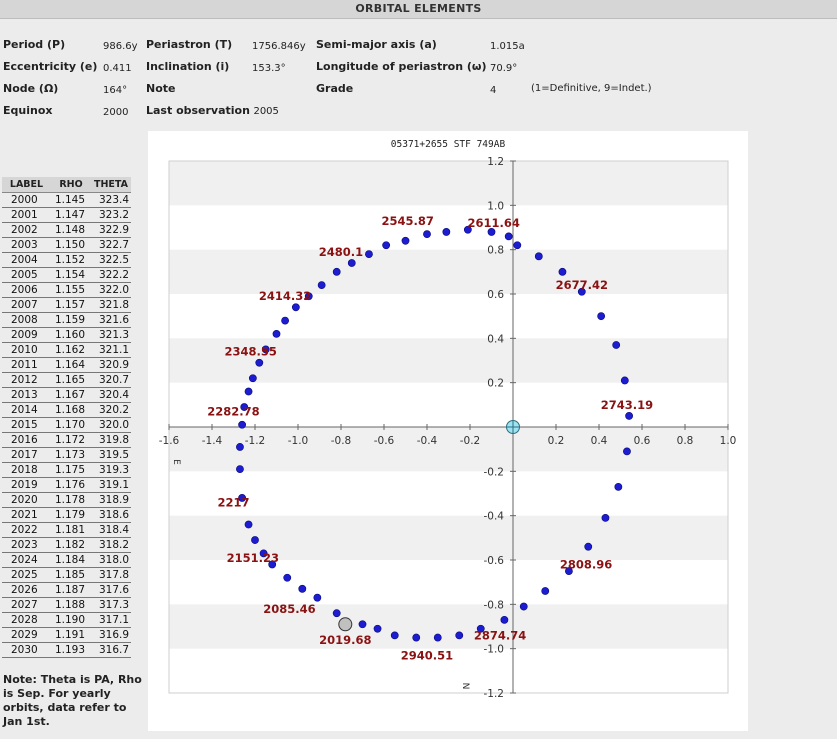 This screenshot has height=739, width=837. I want to click on semimajor-field: Semi-major axis (a), so click(376, 44).